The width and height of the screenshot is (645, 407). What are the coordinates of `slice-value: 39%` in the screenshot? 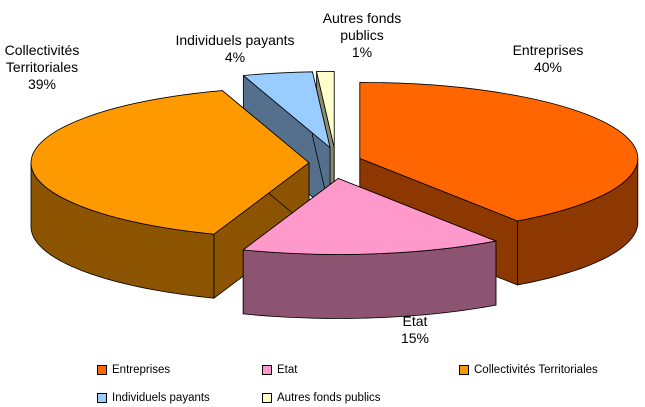 It's located at (42, 84).